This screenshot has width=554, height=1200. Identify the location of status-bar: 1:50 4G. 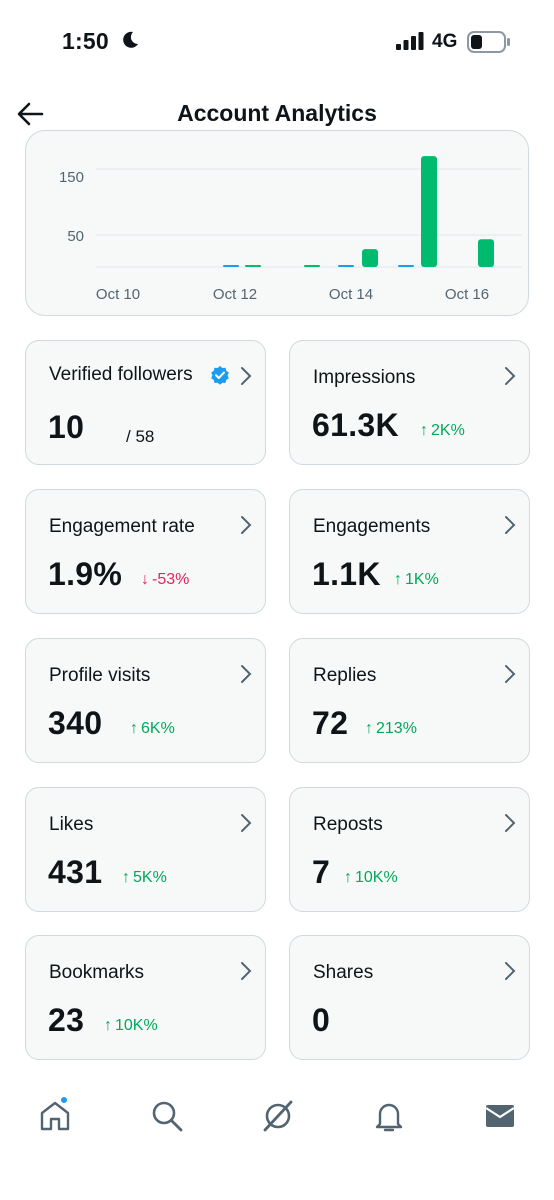
(277, 42).